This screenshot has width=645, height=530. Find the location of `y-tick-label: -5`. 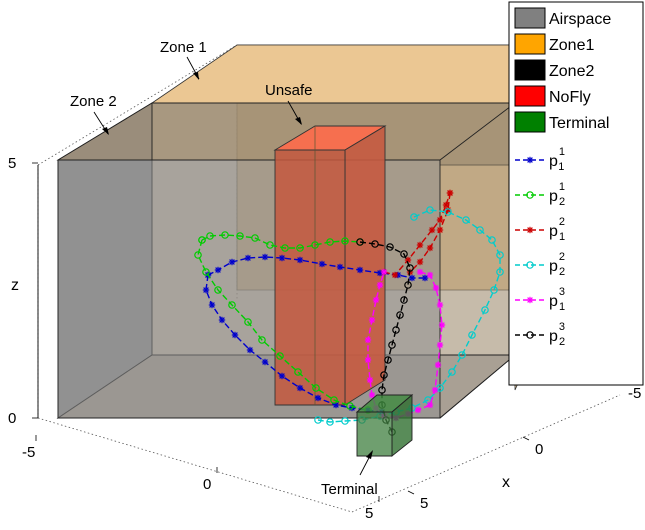

y-tick-label: -5 is located at coordinates (28, 452).